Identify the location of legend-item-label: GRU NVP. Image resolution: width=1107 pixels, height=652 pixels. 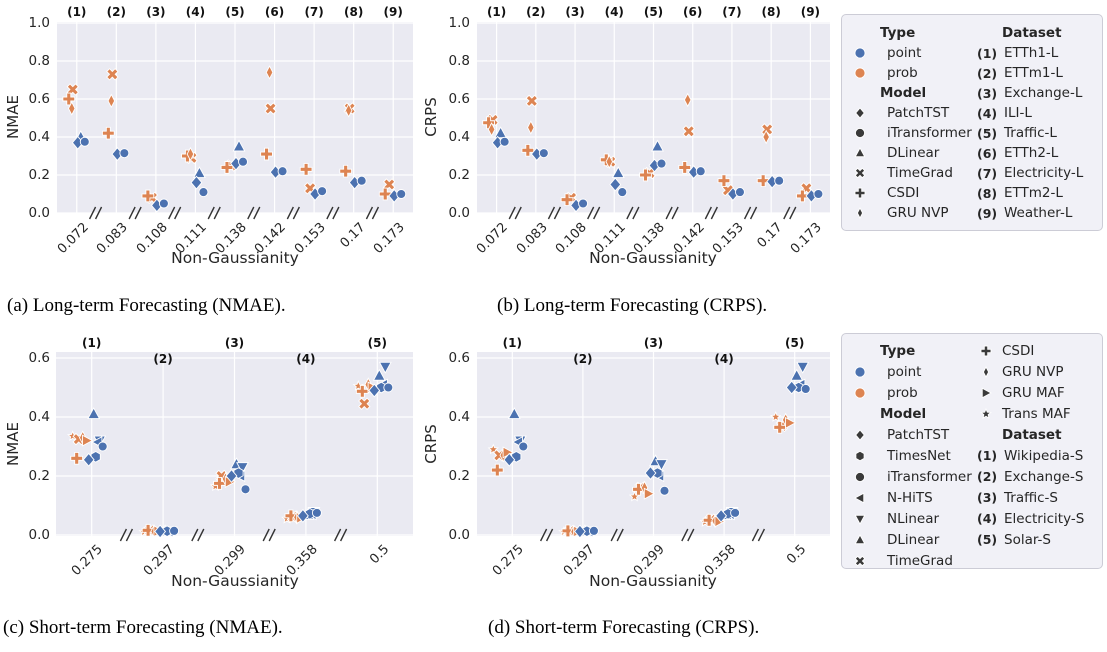
(918, 213).